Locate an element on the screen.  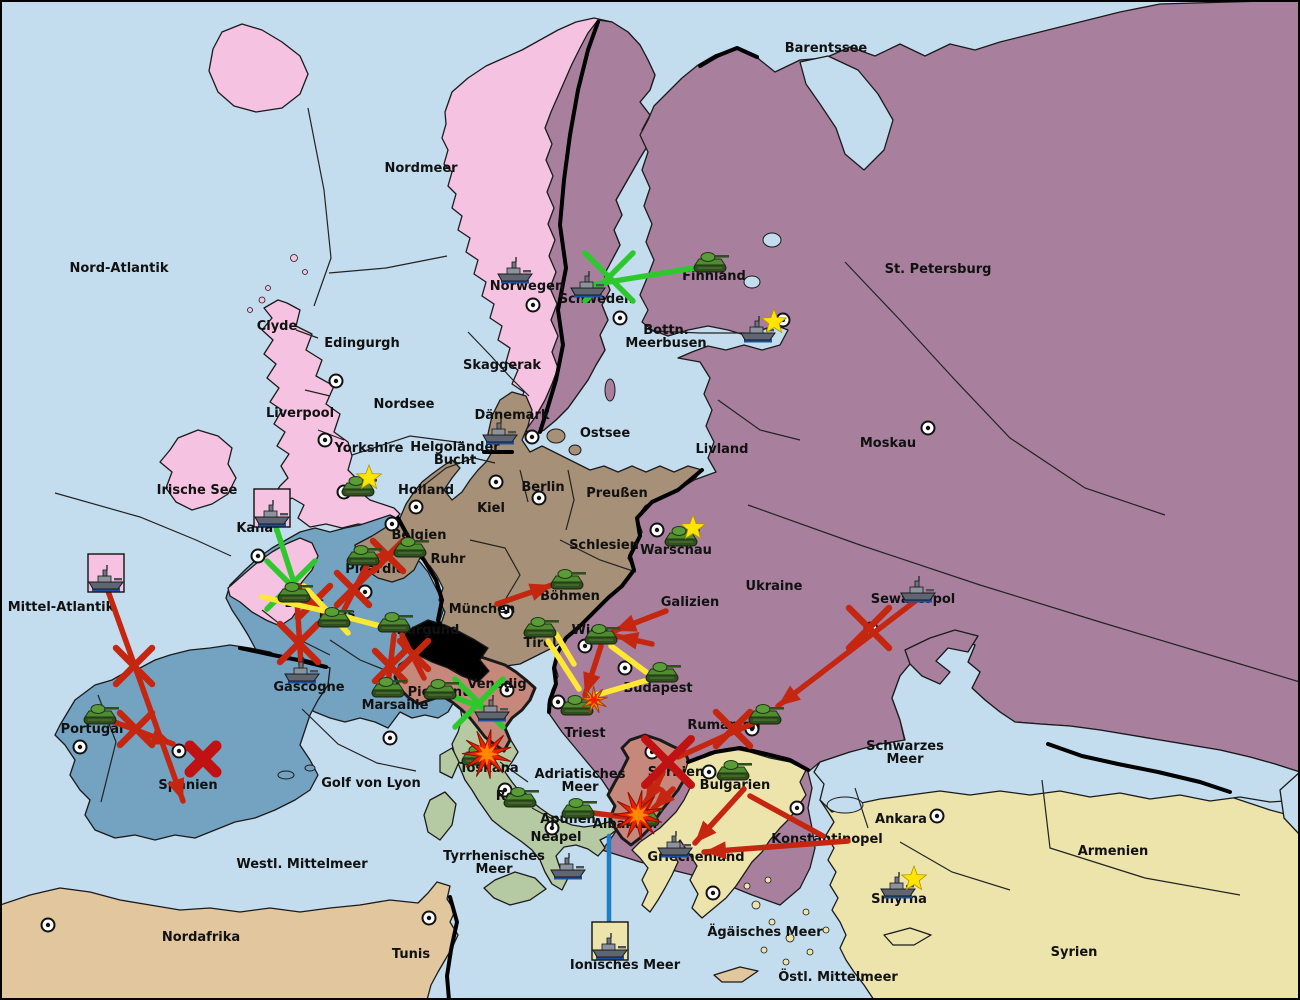
army-unit-marsaille is located at coordinates (389, 687).